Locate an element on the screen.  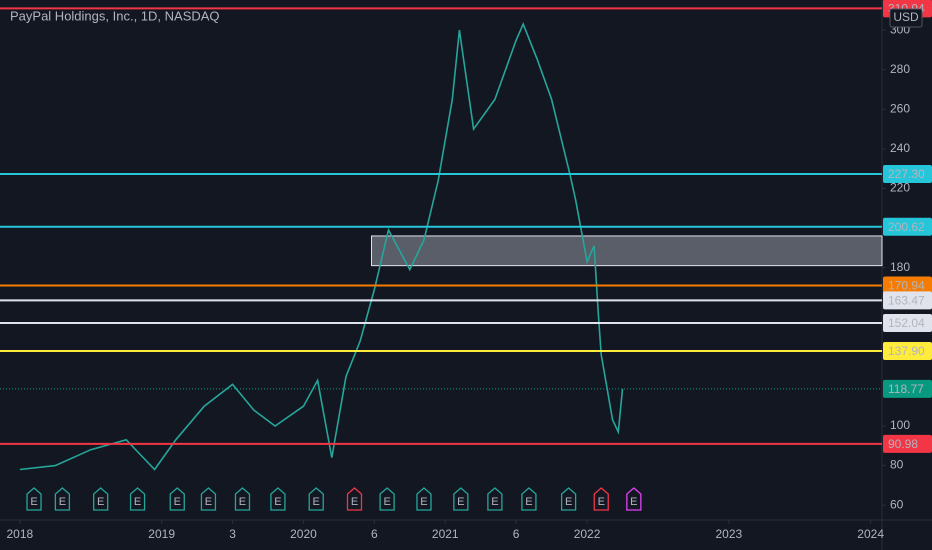
y-tick-label: 220 is located at coordinates (900, 188).